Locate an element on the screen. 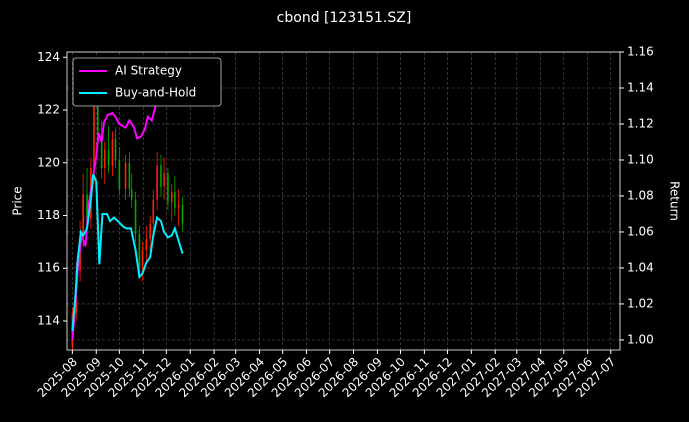  legend-label: Buy-and-Hold is located at coordinates (155, 93).